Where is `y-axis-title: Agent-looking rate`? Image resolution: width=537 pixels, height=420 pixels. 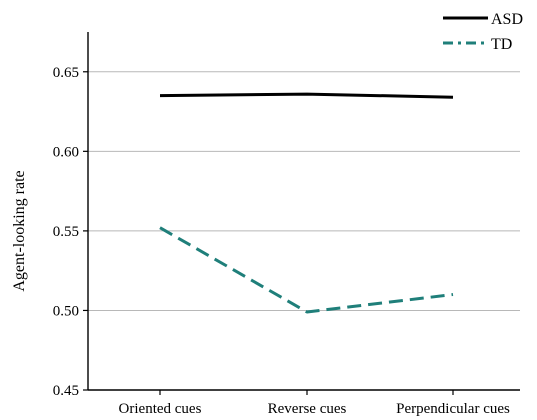 y-axis-title: Agent-looking rate is located at coordinates (19, 230).